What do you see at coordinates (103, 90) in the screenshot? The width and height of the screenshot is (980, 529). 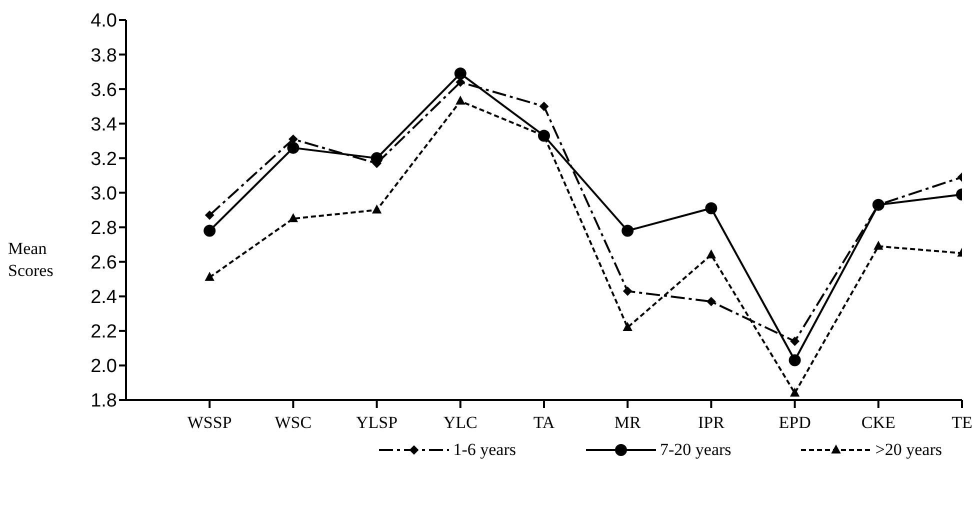 I see `y-tick-label: 3.6` at bounding box center [103, 90].